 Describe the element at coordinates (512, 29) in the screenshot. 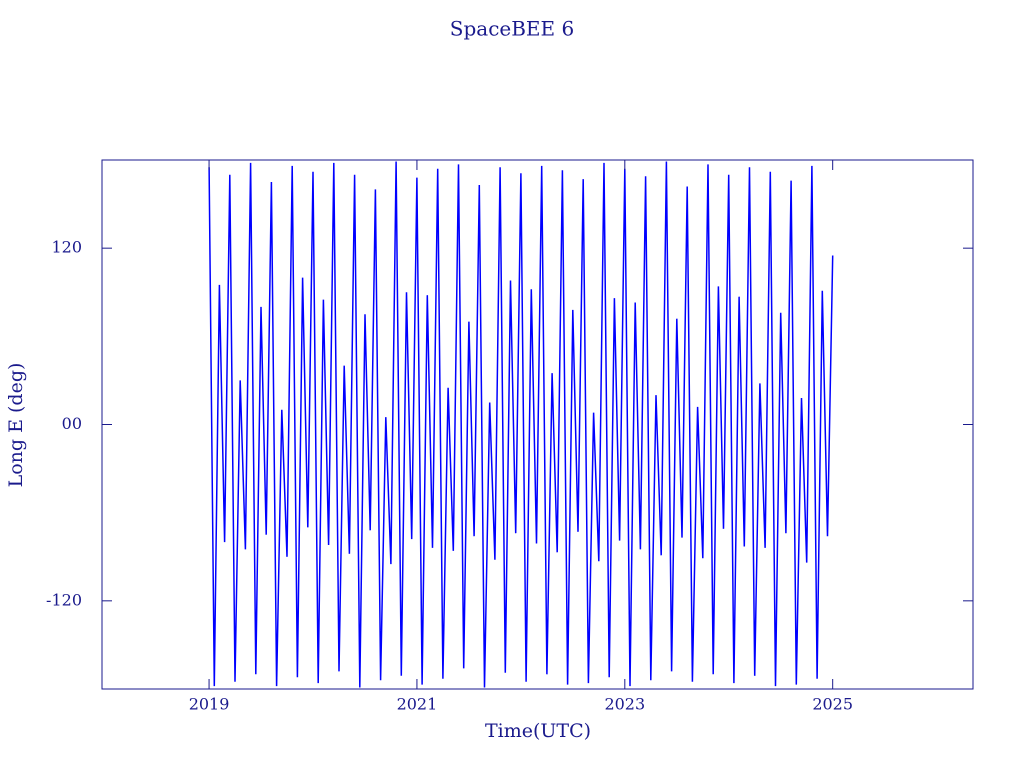

I see `chart-title: SpaceBEE 6` at that location.